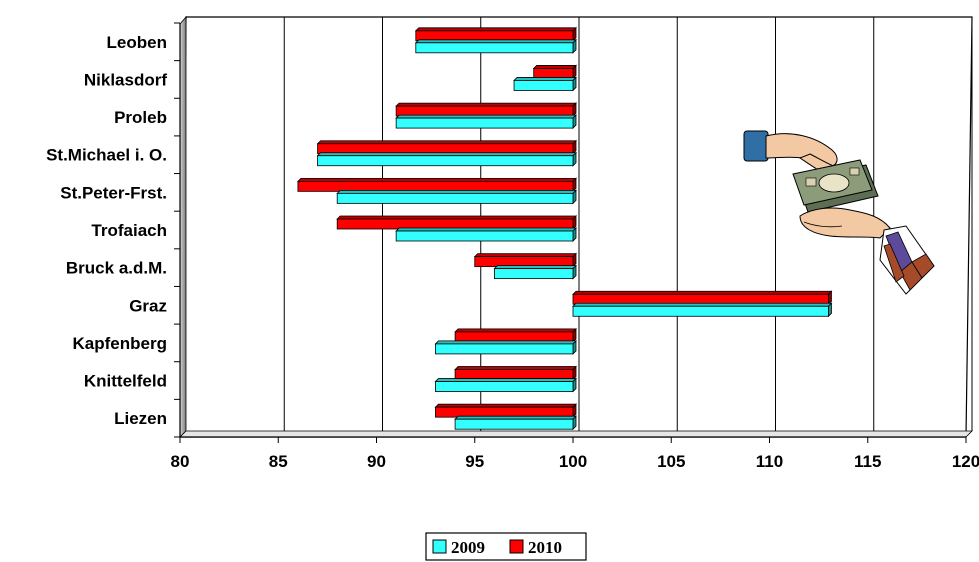  What do you see at coordinates (867, 461) in the screenshot?
I see `x-tick-label-115: 115` at bounding box center [867, 461].